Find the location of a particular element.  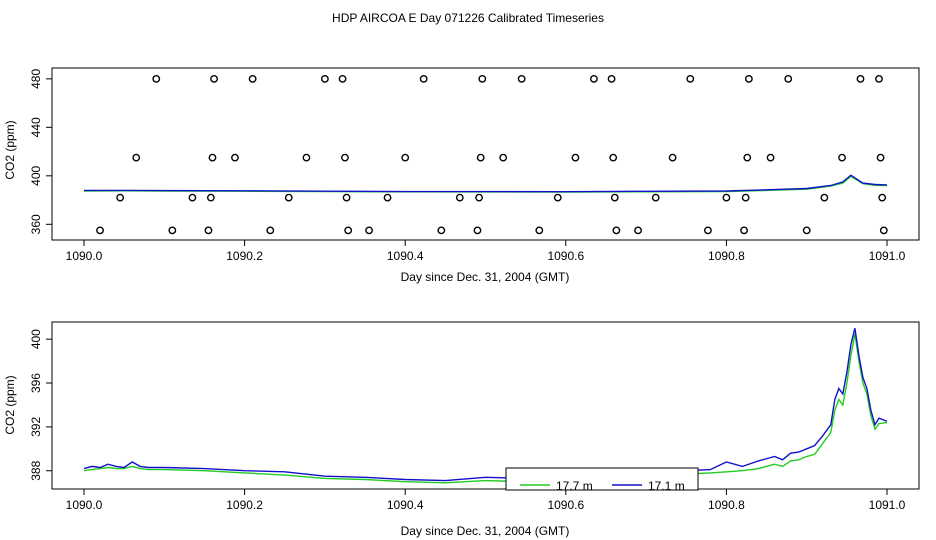

legend-label-1: 17.7 m is located at coordinates (574, 486).